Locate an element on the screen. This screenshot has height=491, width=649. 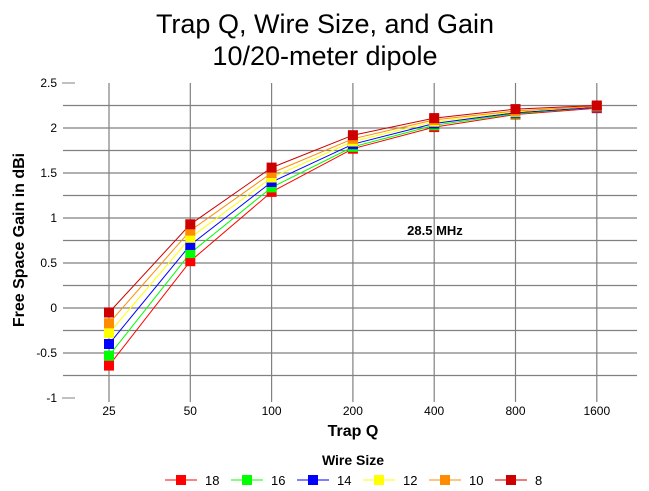
x-tick-label: 100 is located at coordinates (272, 411).